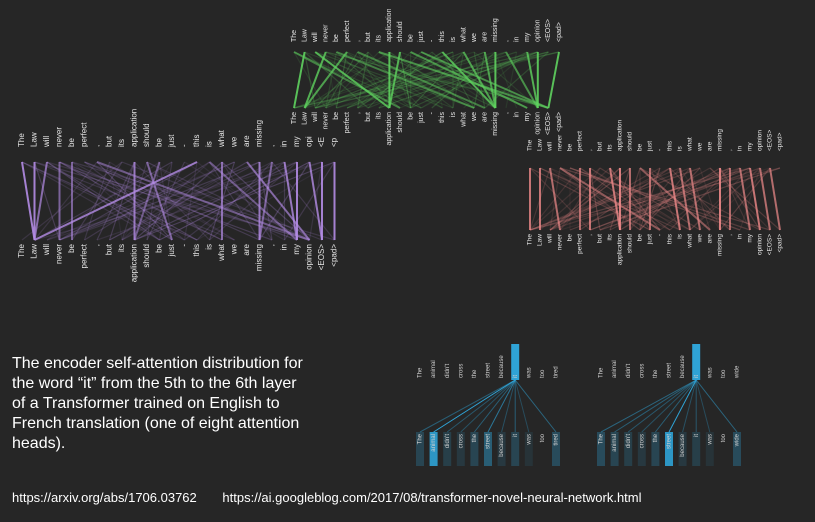 This screenshot has width=815, height=522. Describe the element at coordinates (610, 147) in the screenshot. I see `red-top-token: its` at that location.